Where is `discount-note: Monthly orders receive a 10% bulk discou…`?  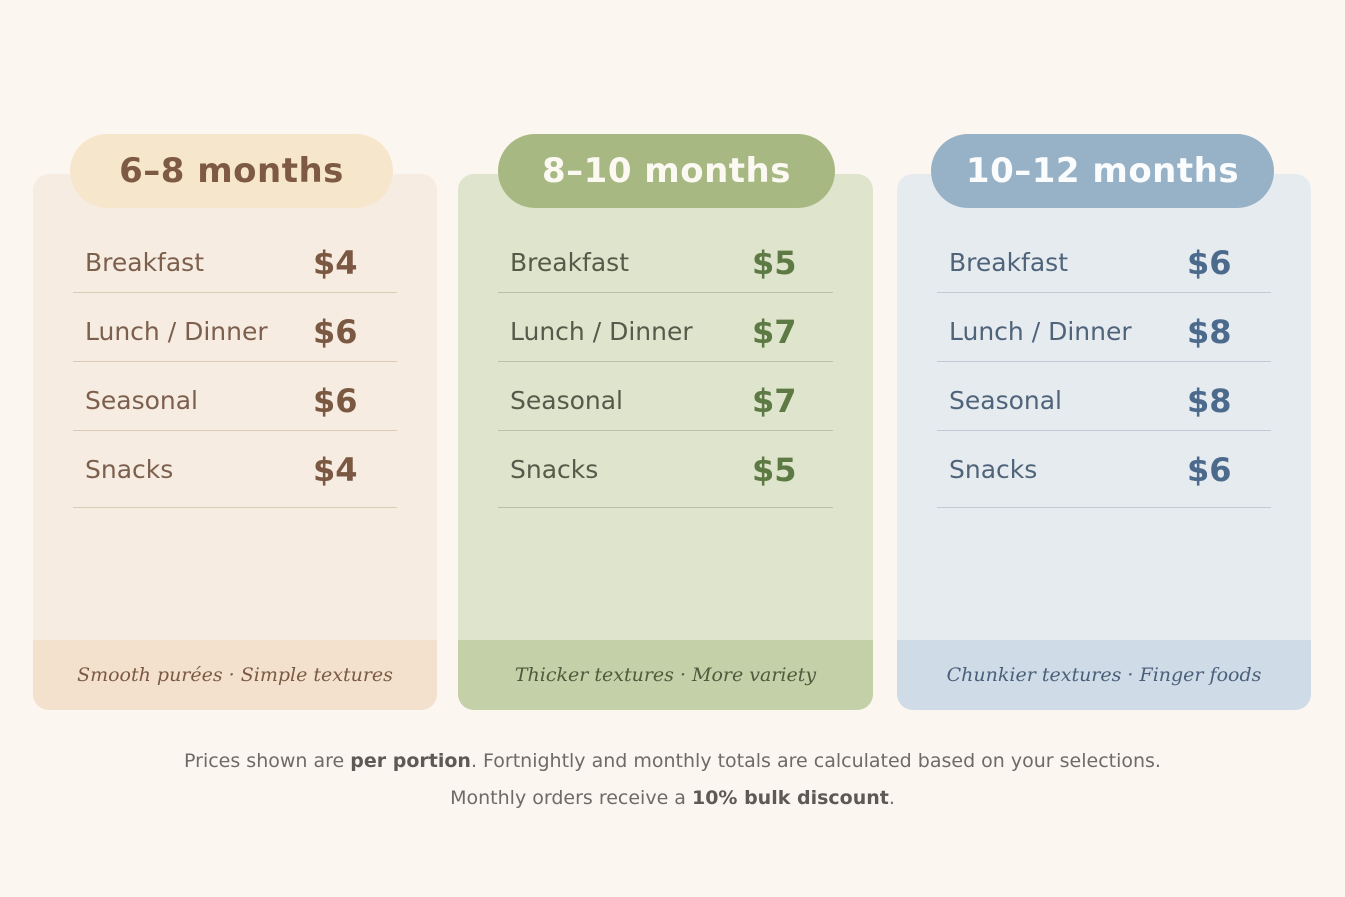
discount-note: Monthly orders receive a 10% bulk discou… is located at coordinates (672, 798).